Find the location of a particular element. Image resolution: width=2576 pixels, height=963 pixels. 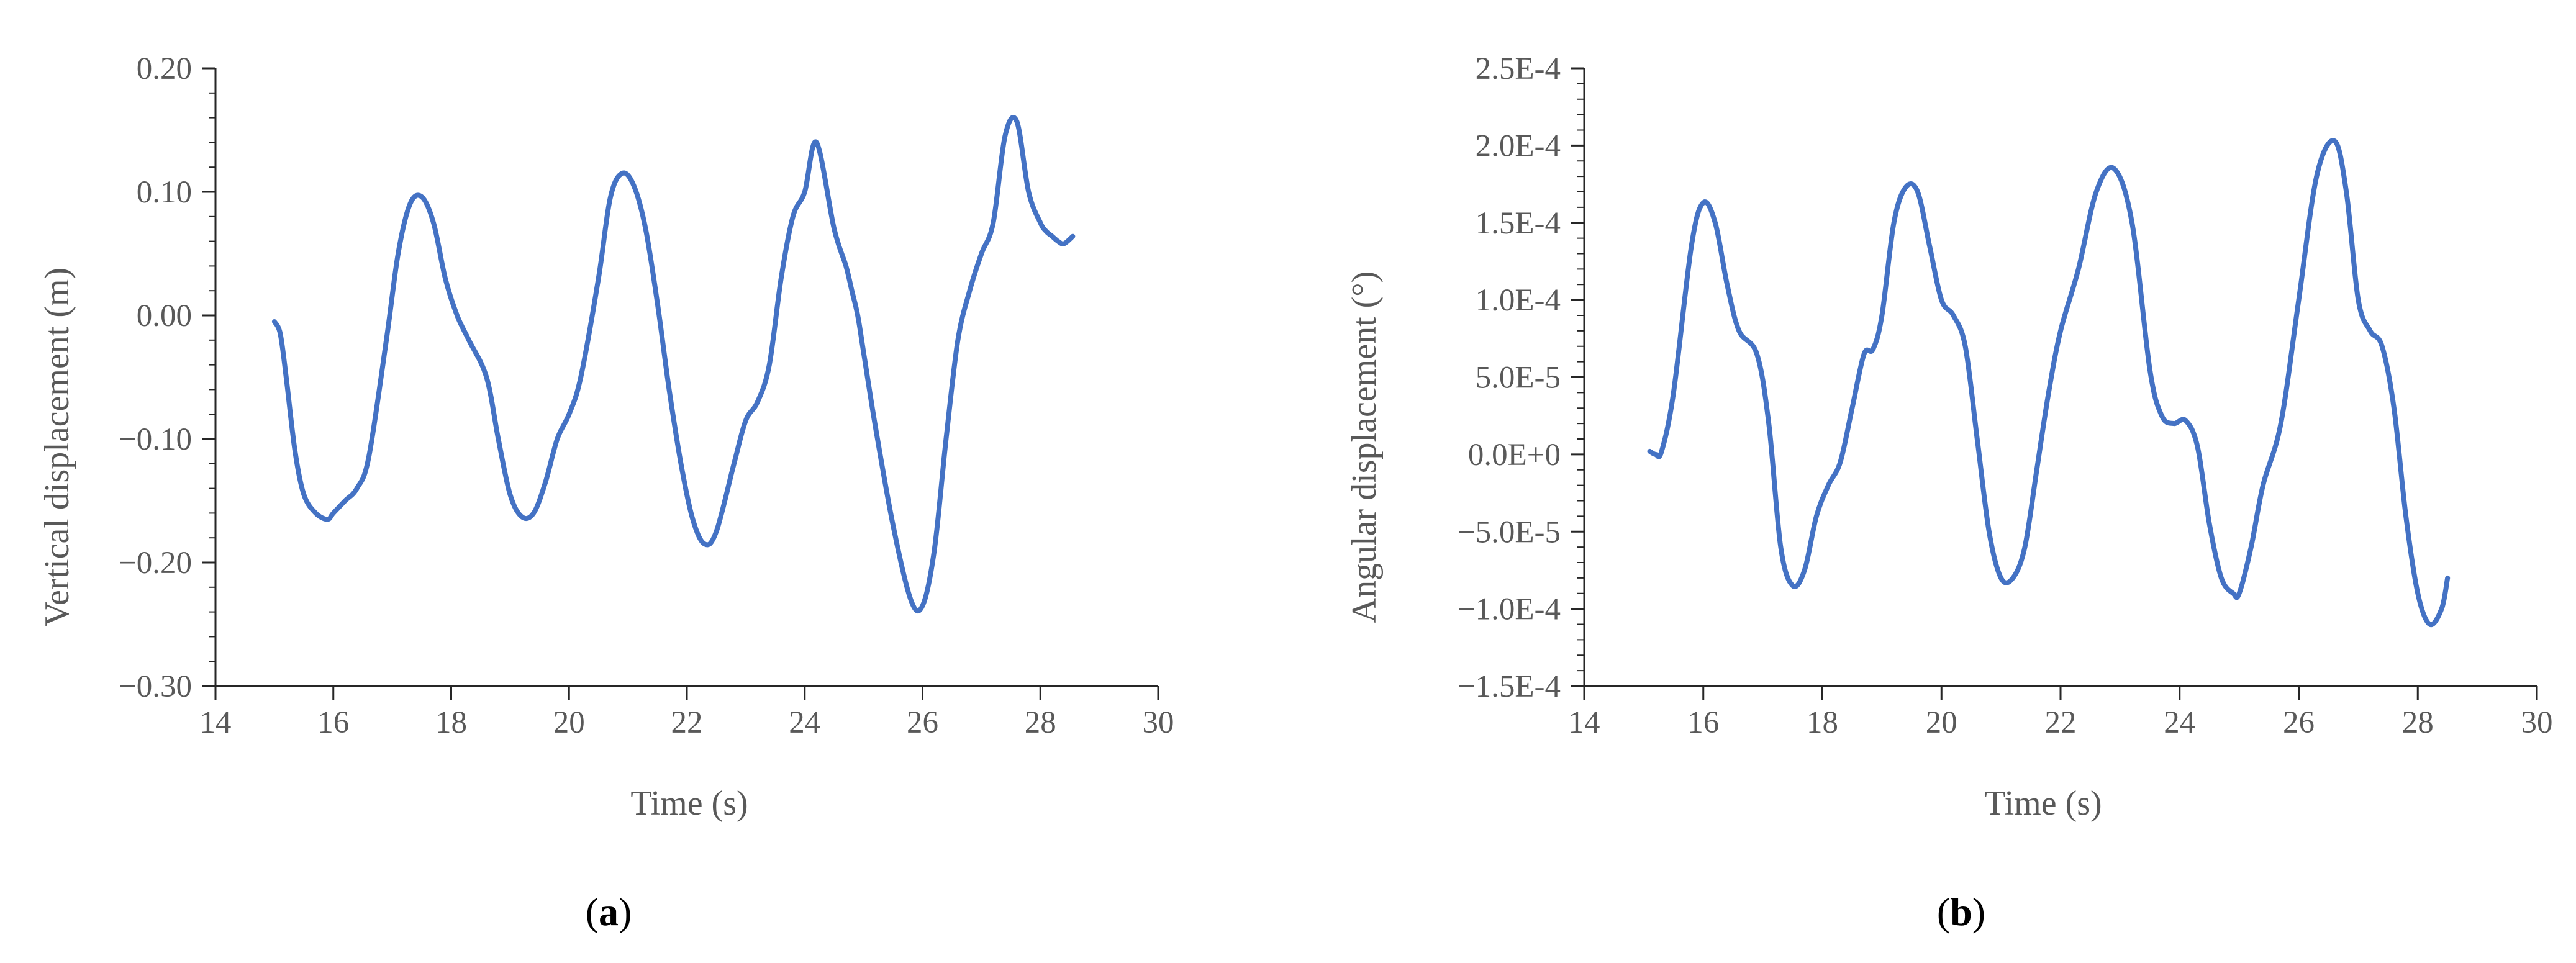

chart-b-ytick-label: −5.0E-5 is located at coordinates (1509, 532).